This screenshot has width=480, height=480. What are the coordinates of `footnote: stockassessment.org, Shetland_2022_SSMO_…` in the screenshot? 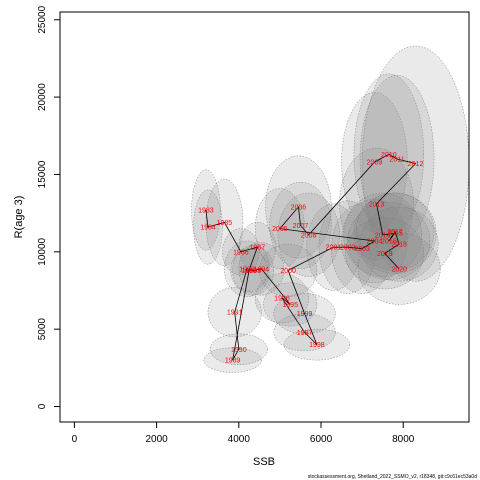 It's located at (392, 477).